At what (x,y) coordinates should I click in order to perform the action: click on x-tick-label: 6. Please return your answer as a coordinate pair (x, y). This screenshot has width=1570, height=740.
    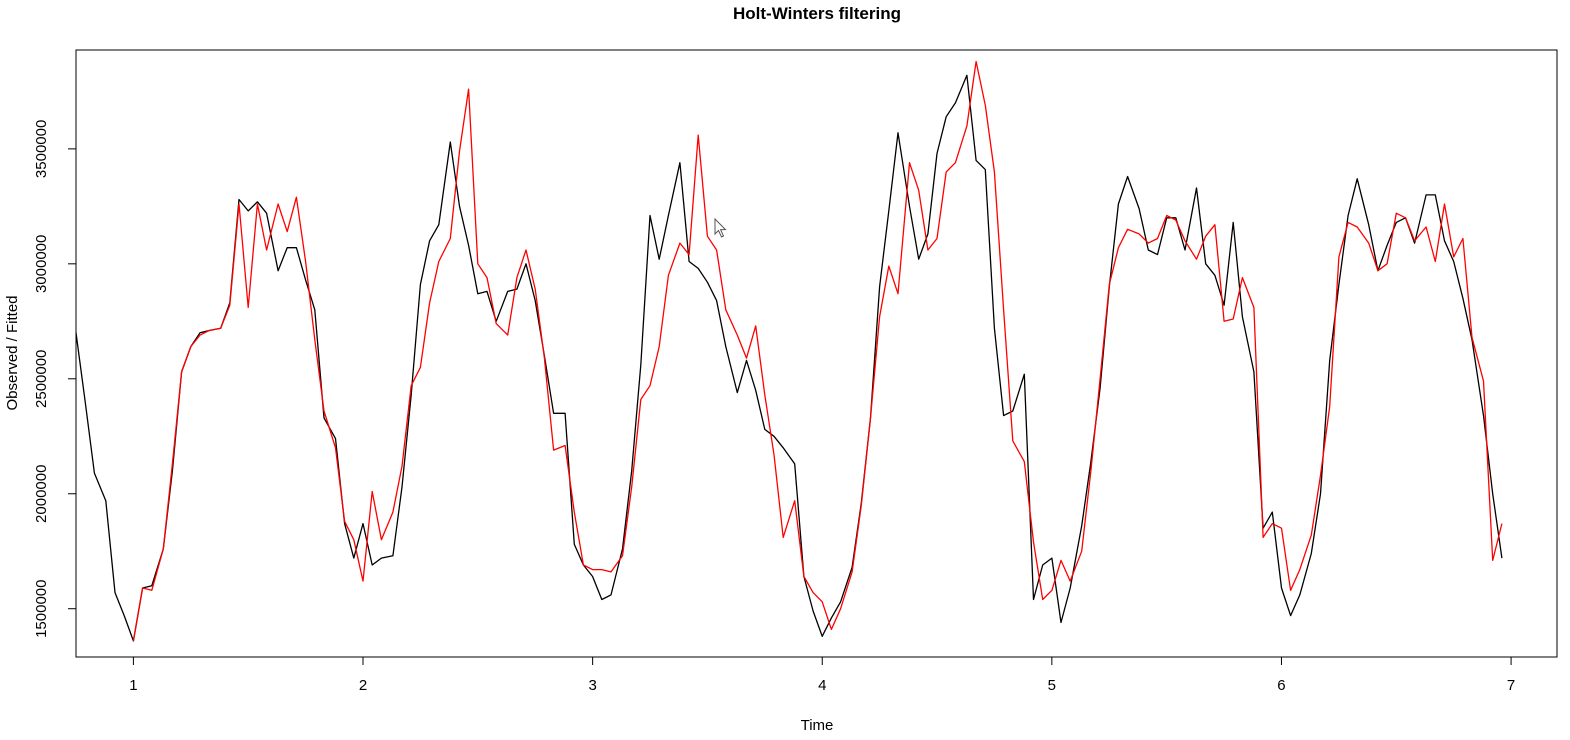
    Looking at the image, I should click on (1281, 685).